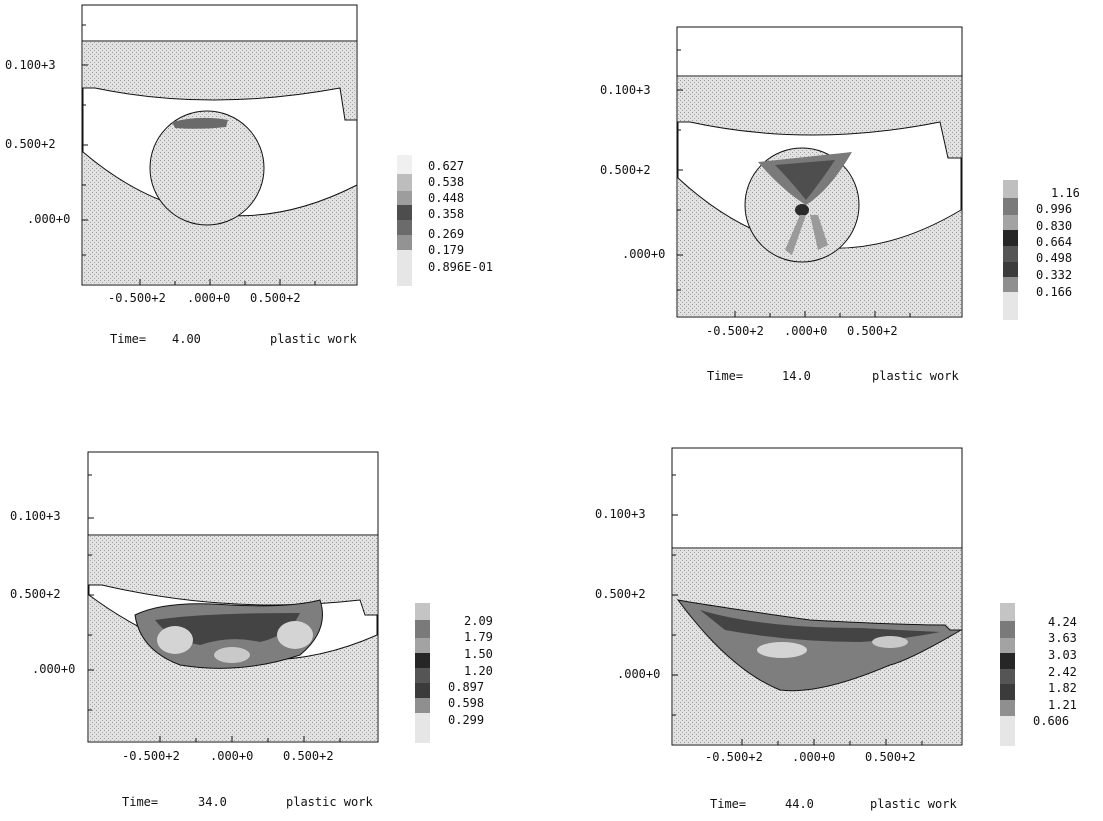 This screenshot has width=1103, height=821. Describe the element at coordinates (186, 339) in the screenshot. I see `time-value: 4.00` at that location.